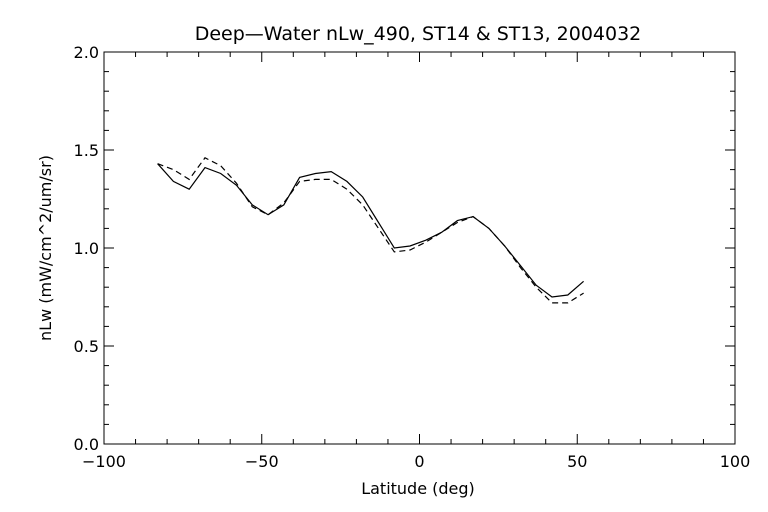 The image size is (768, 512). What do you see at coordinates (262, 461) in the screenshot?
I see `x-tick-label: −50` at bounding box center [262, 461].